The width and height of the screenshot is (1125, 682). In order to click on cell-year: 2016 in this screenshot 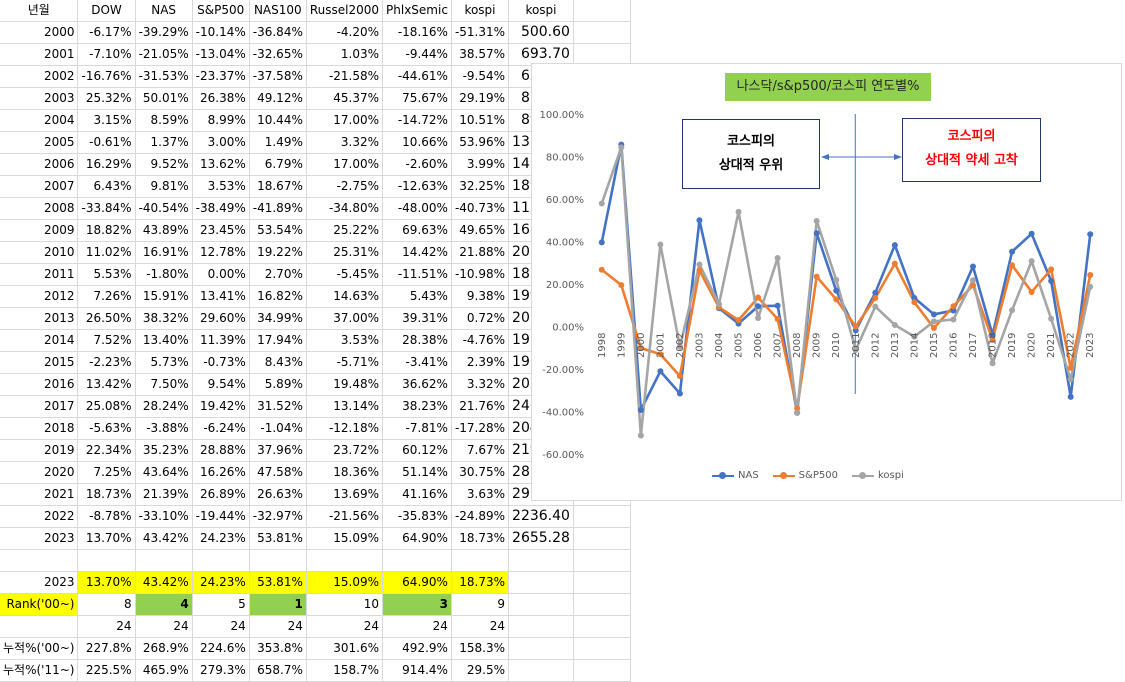, I will do `click(39, 384)`.